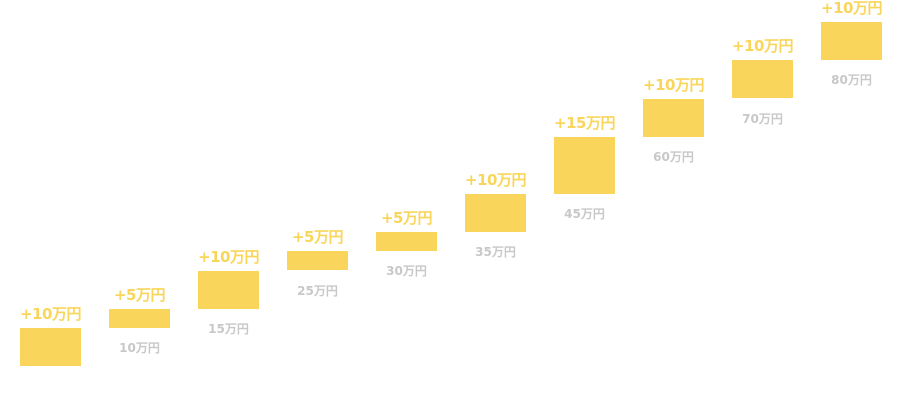 The image size is (902, 413). Describe the element at coordinates (673, 157) in the screenshot. I see `cumulative-total-label: 60万円` at that location.